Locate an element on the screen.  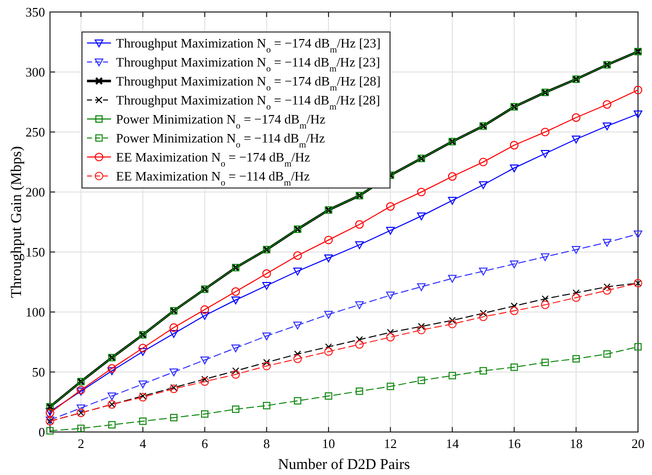
y-tick-label: 150 is located at coordinates (35, 252).